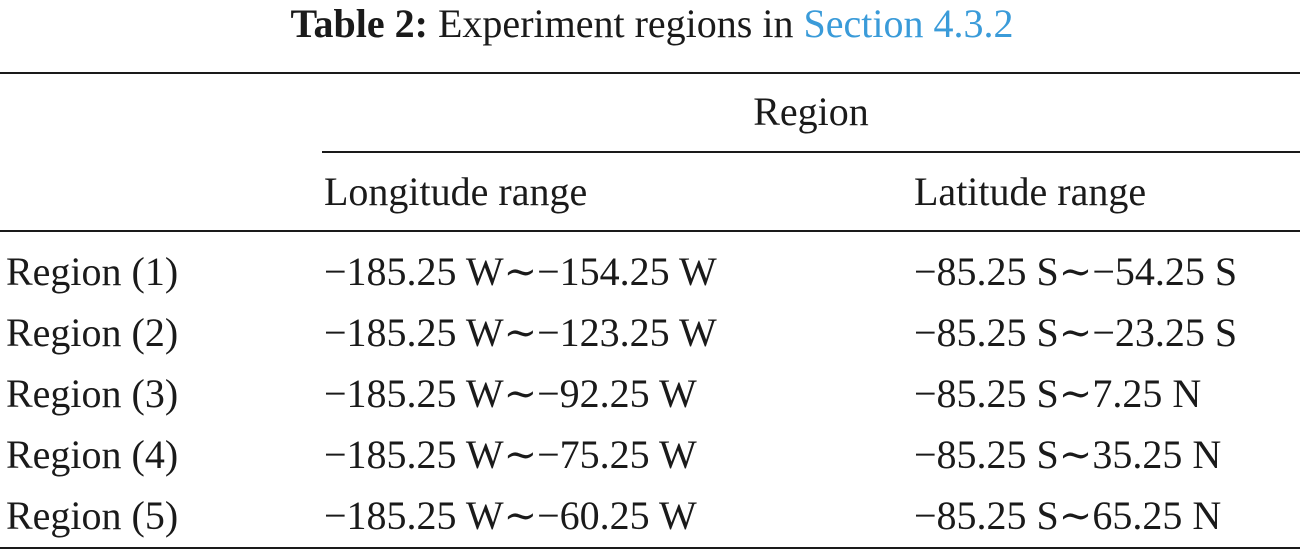 Image resolution: width=1304 pixels, height=554 pixels. Describe the element at coordinates (92, 393) in the screenshot. I see `region-name-cell: Region (3)` at that location.